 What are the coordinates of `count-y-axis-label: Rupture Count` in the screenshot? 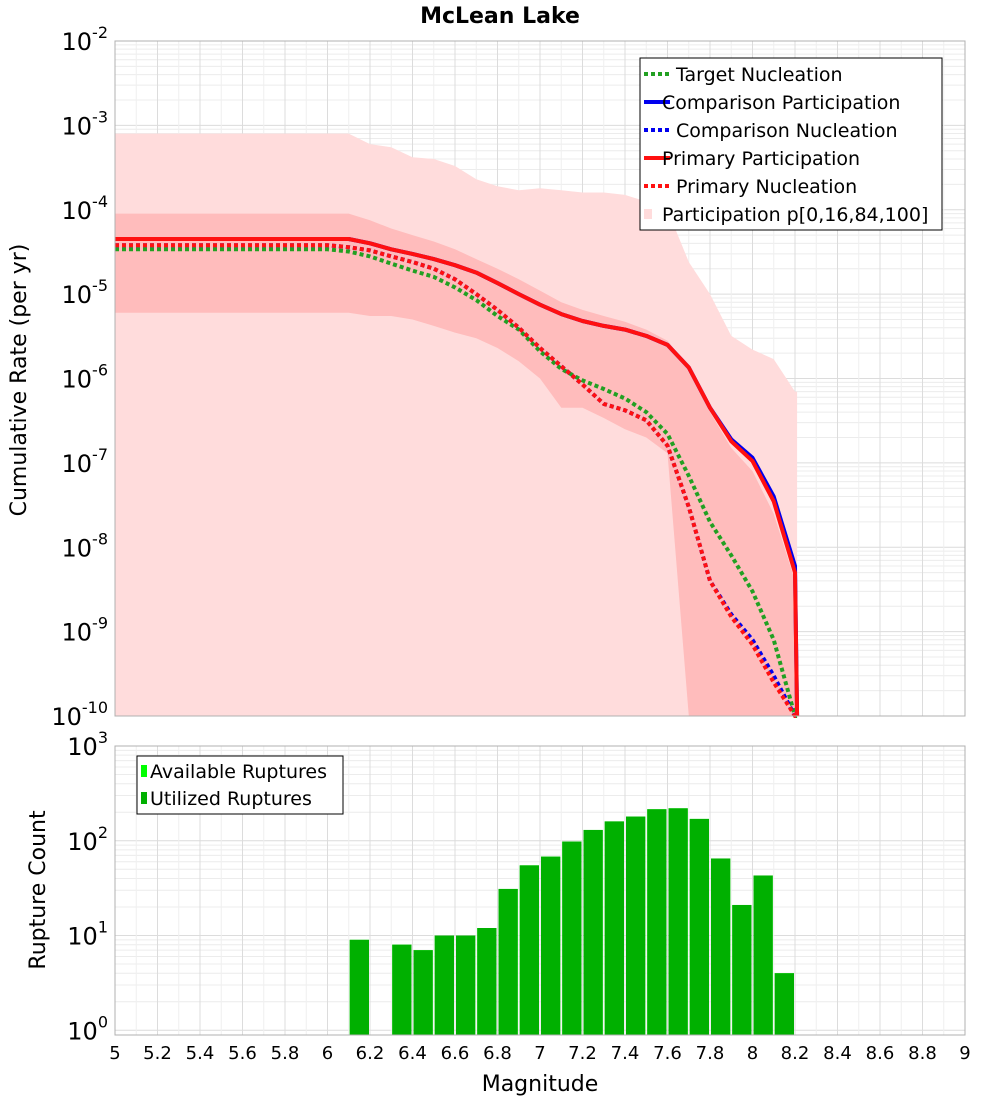 It's located at (38, 890).